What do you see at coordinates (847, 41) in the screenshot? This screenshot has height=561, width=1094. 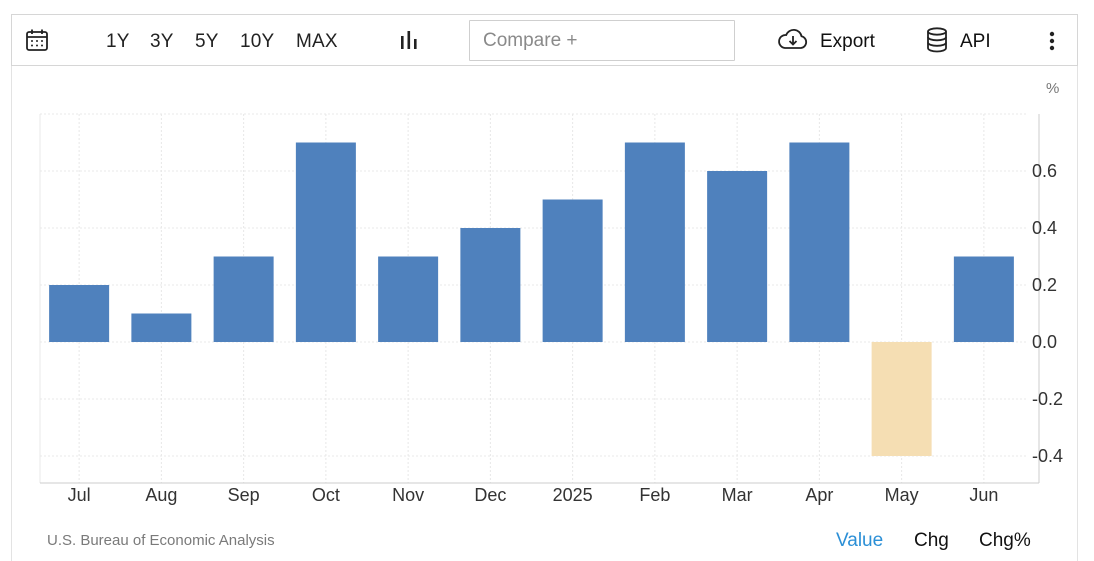 I see `export-button: Export` at bounding box center [847, 41].